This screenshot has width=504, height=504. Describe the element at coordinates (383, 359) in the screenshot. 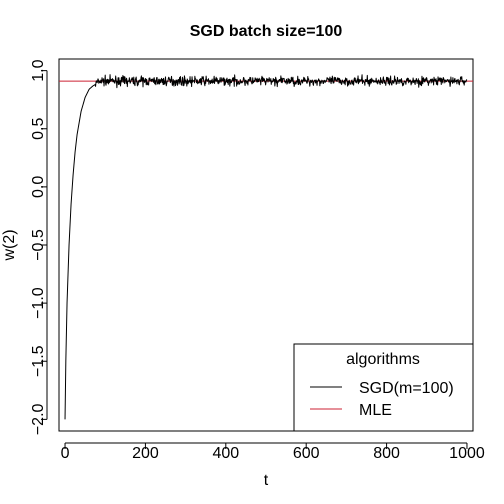

I see `legend-title: algorithms` at that location.